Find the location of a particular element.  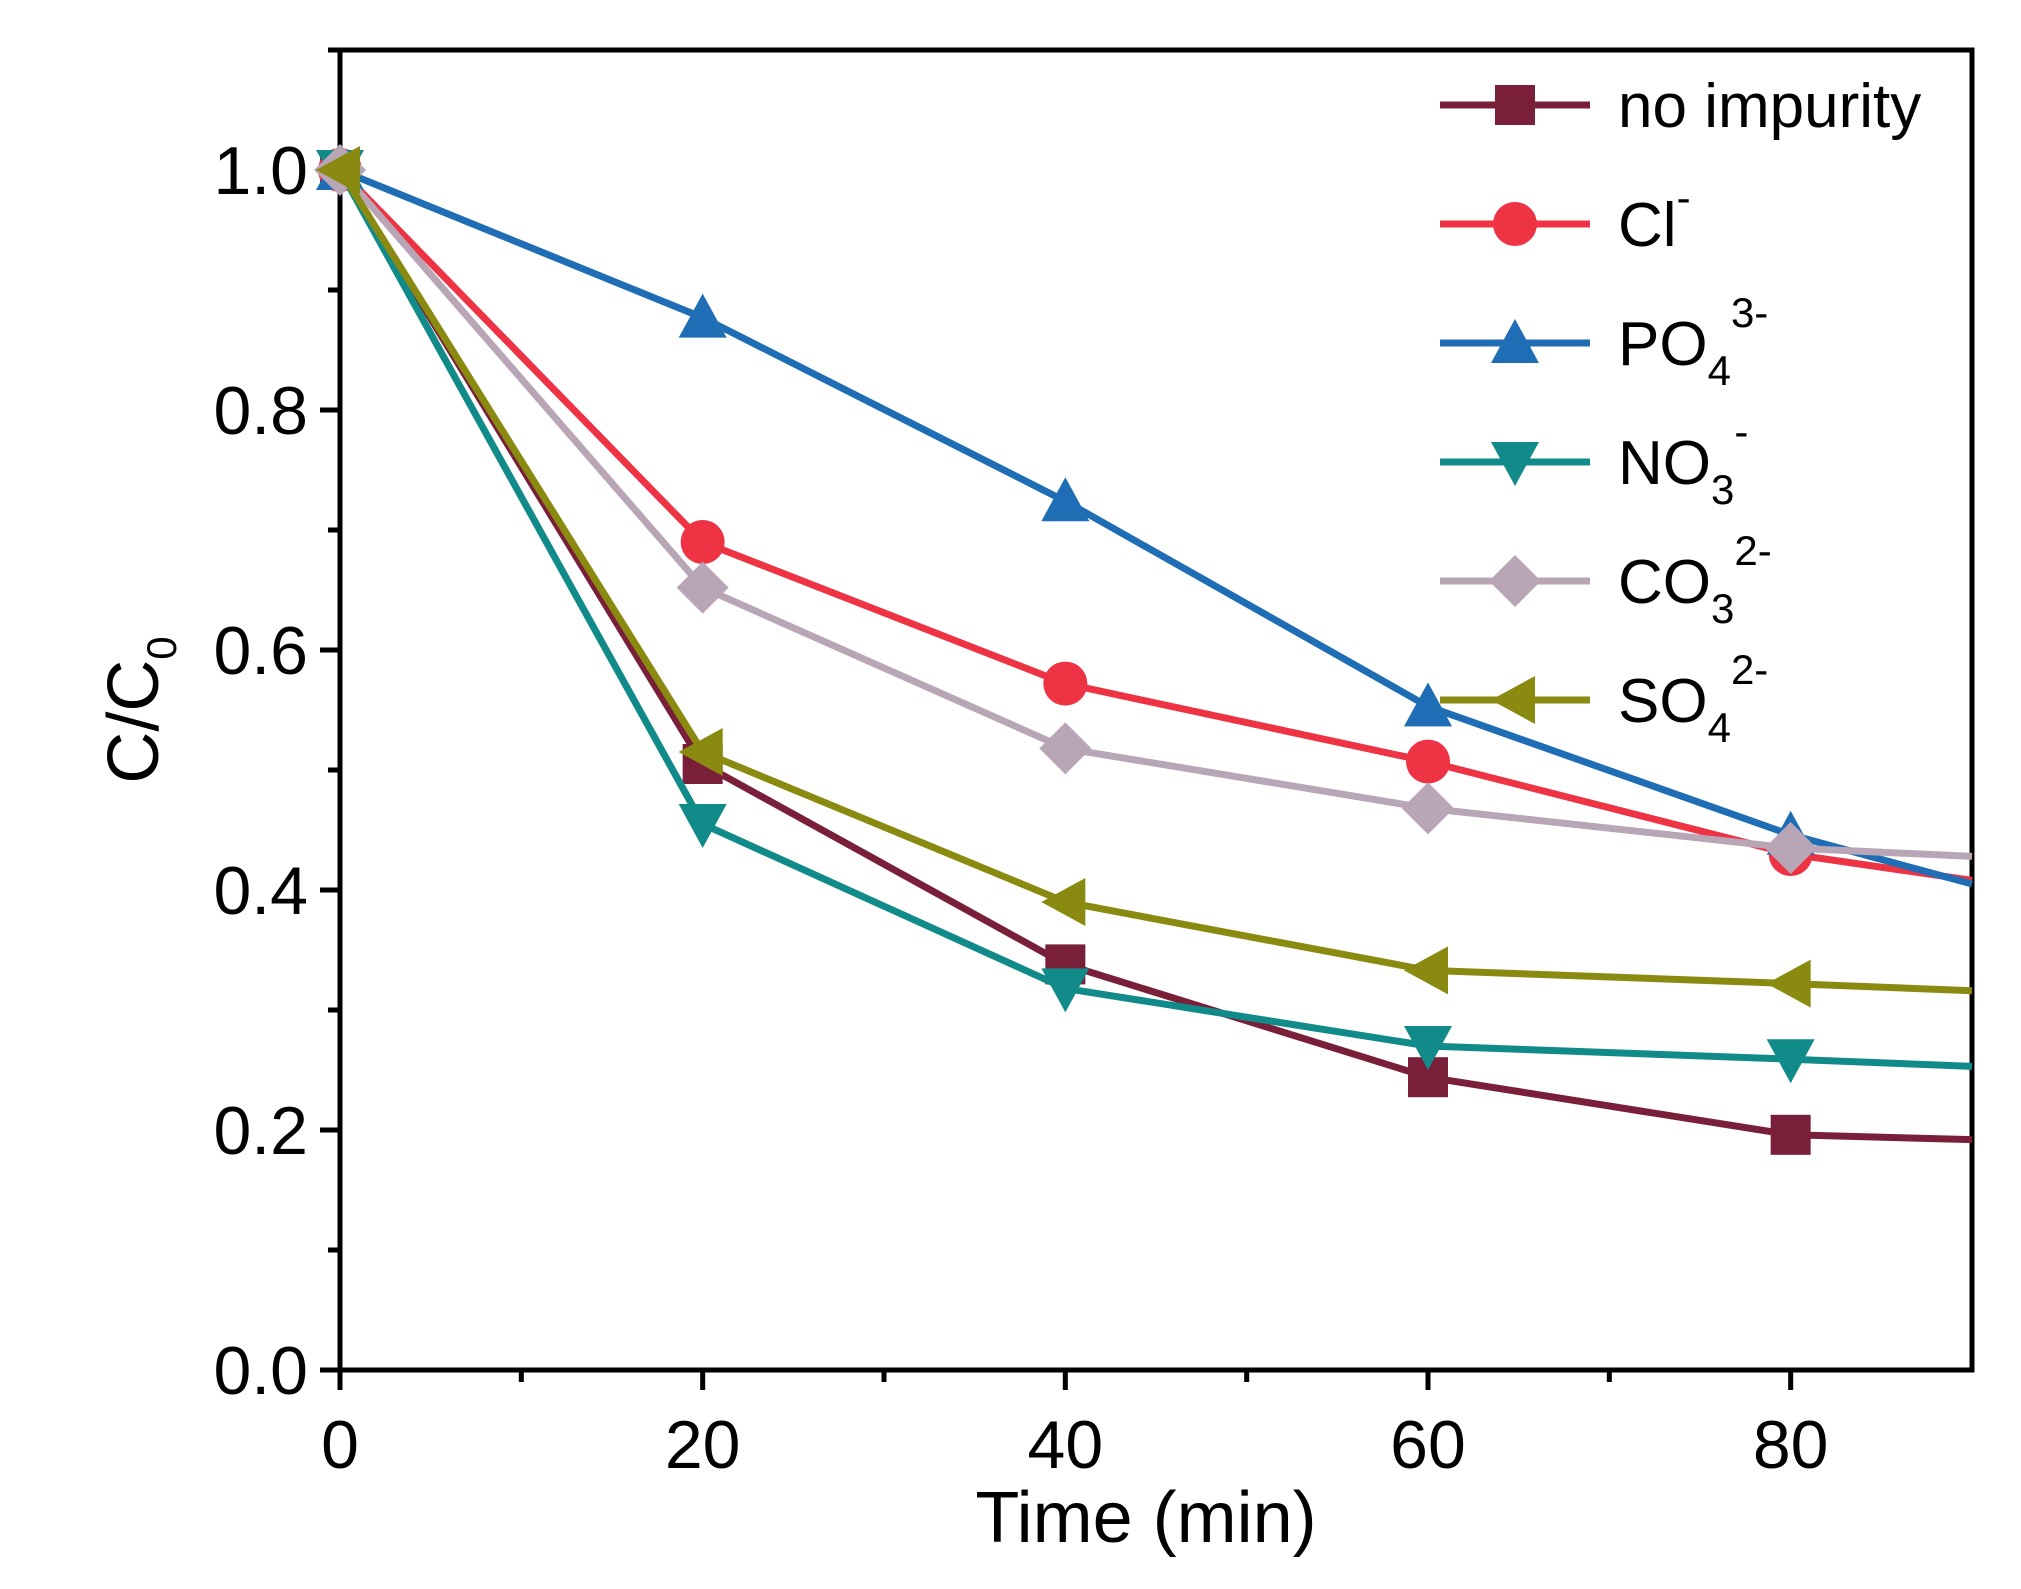

y-axis-title: C/C0 is located at coordinates (139, 709).